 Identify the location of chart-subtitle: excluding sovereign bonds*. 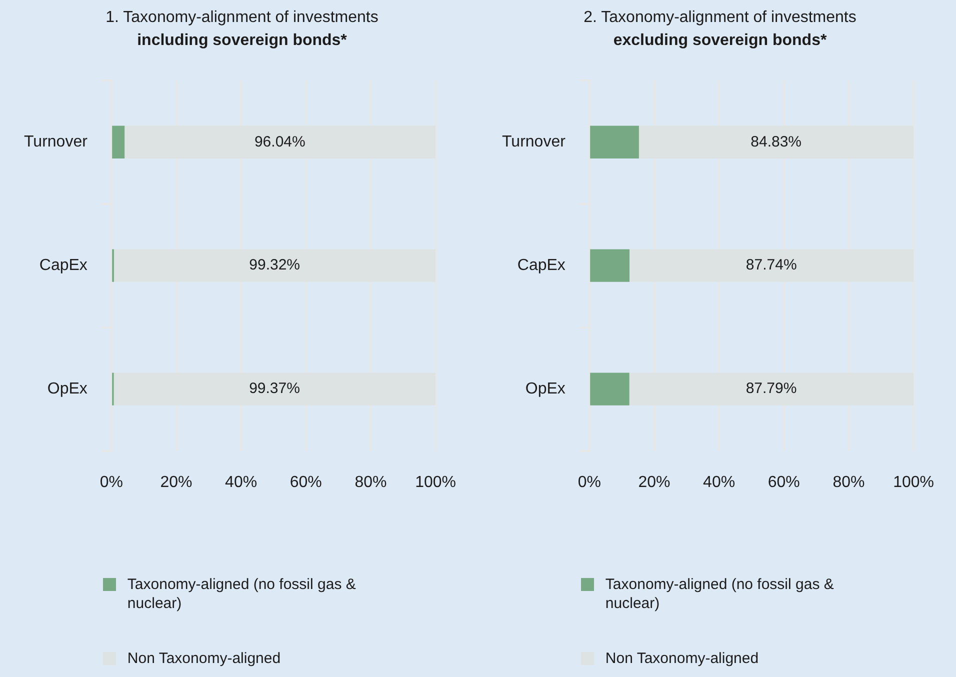
(720, 41).